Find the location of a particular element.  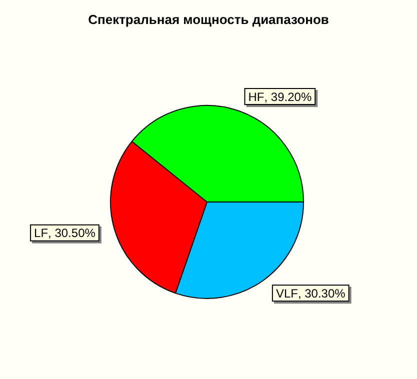

data-label: , 39.20% is located at coordinates (288, 97).